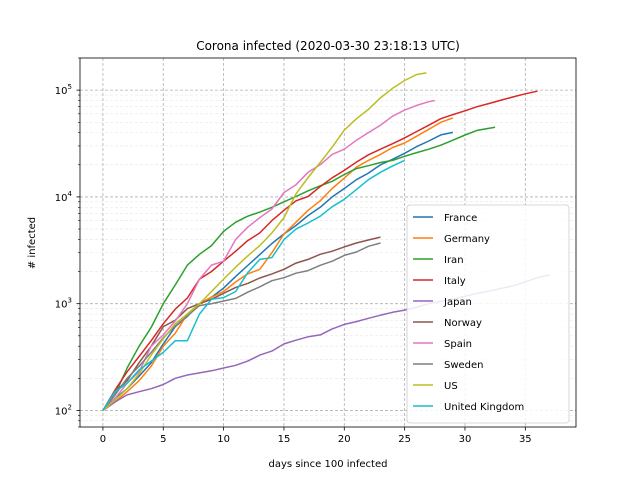 The width and height of the screenshot is (640, 480). I want to click on legend-label-iran: Iran, so click(454, 260).